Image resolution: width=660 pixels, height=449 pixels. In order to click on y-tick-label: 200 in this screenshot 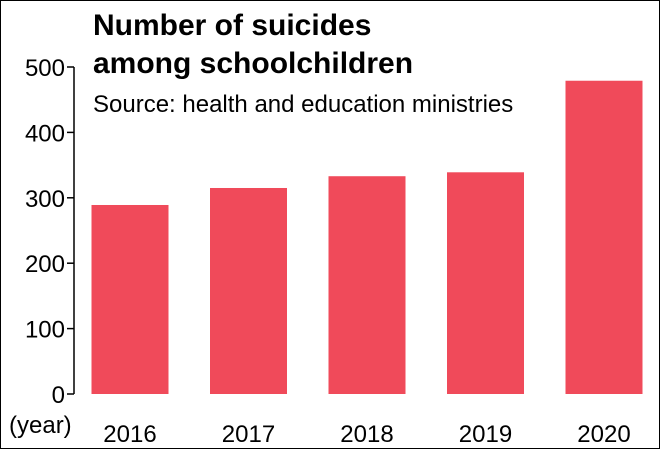, I will do `click(45, 264)`.